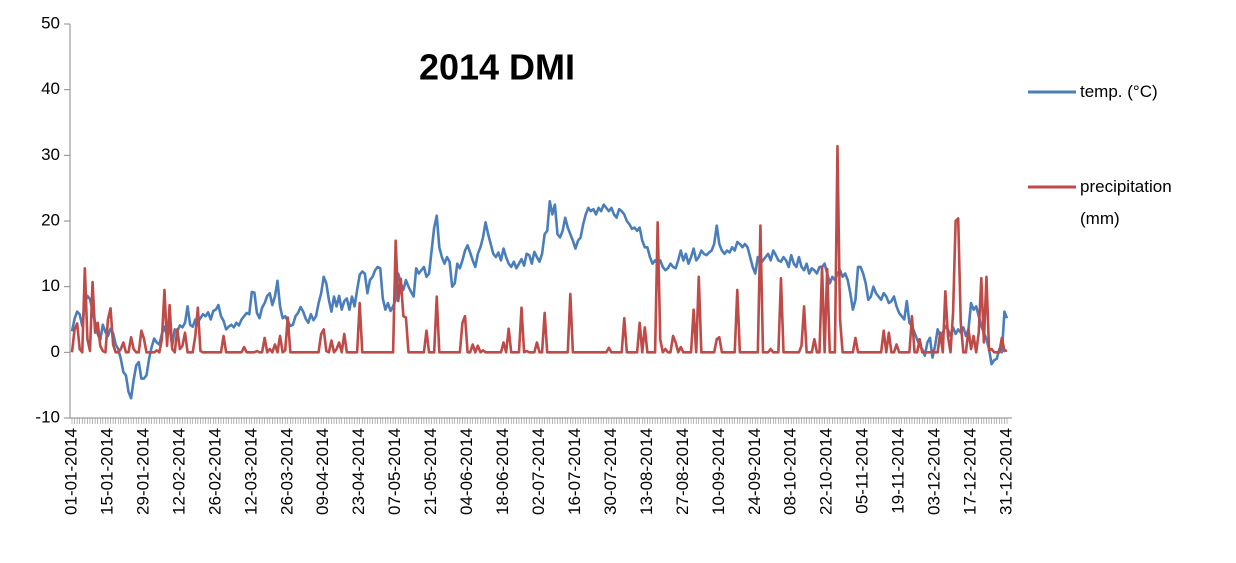 The width and height of the screenshot is (1236, 563). I want to click on x-tick-label: 04-06-2014, so click(466, 471).